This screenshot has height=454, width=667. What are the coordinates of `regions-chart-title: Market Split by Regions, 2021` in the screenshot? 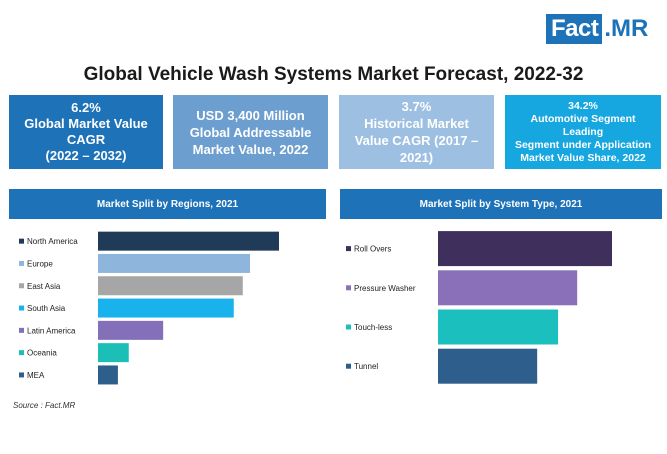 It's located at (167, 204).